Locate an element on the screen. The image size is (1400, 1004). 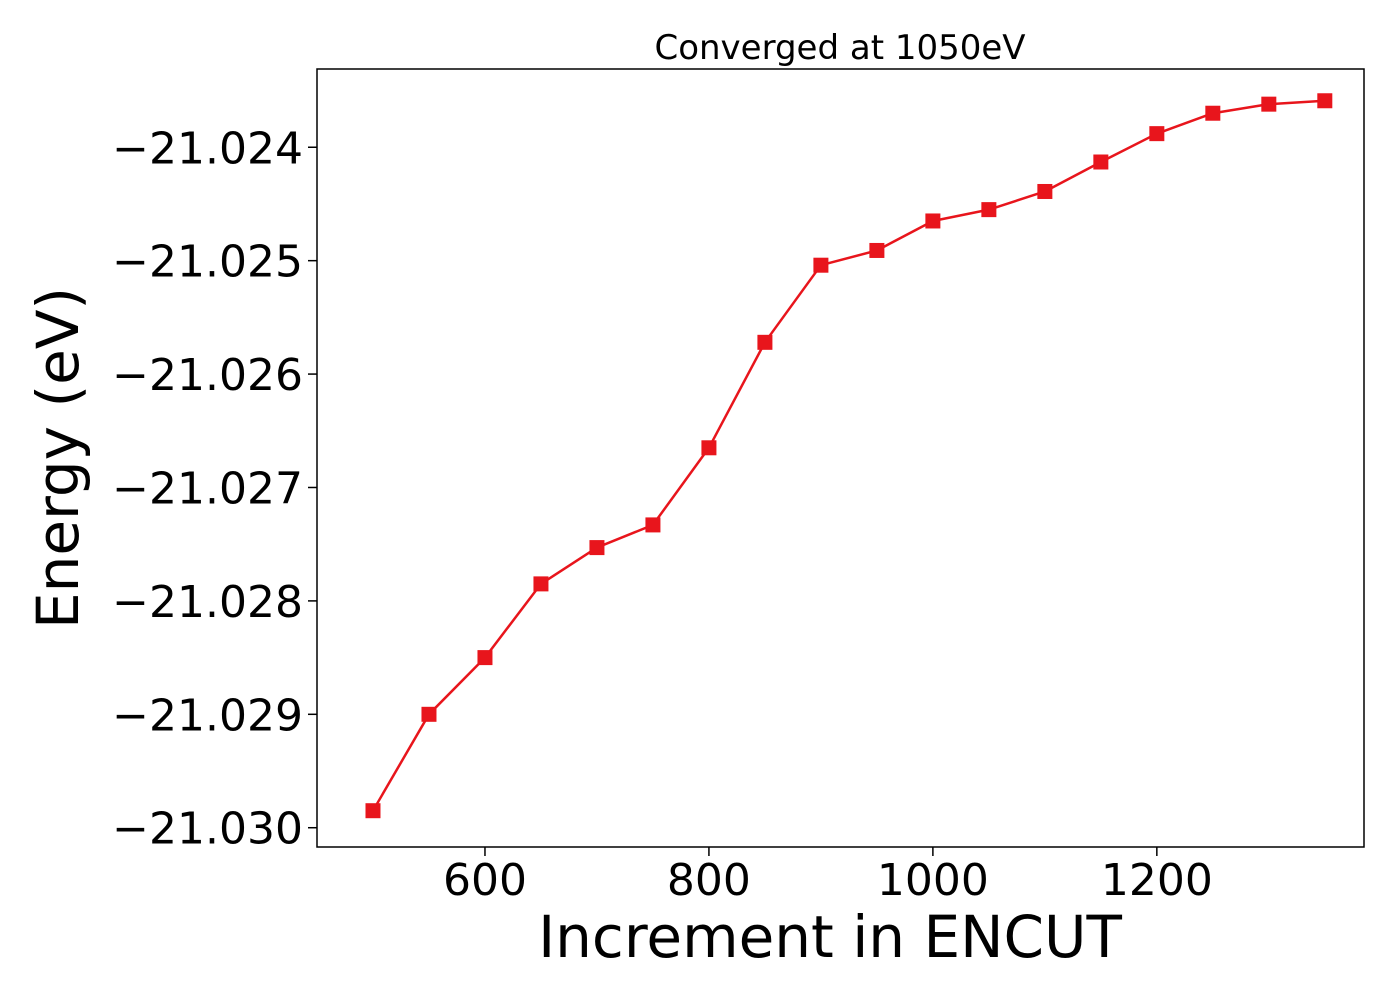
y-axis-label: Energy (eV) is located at coordinates (58, 458).